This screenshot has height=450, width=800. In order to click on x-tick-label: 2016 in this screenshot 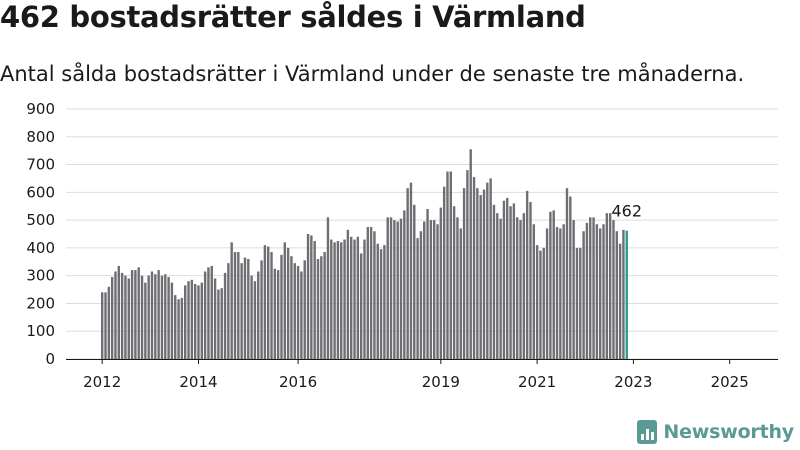, I will do `click(298, 382)`.